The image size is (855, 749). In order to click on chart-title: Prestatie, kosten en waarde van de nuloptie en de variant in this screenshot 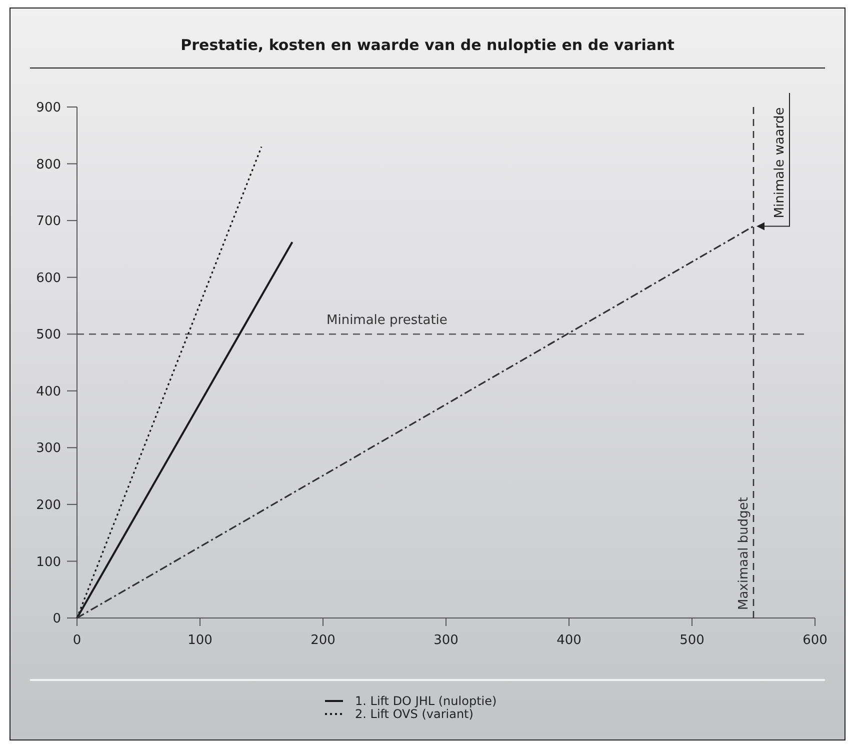, I will do `click(427, 45)`.